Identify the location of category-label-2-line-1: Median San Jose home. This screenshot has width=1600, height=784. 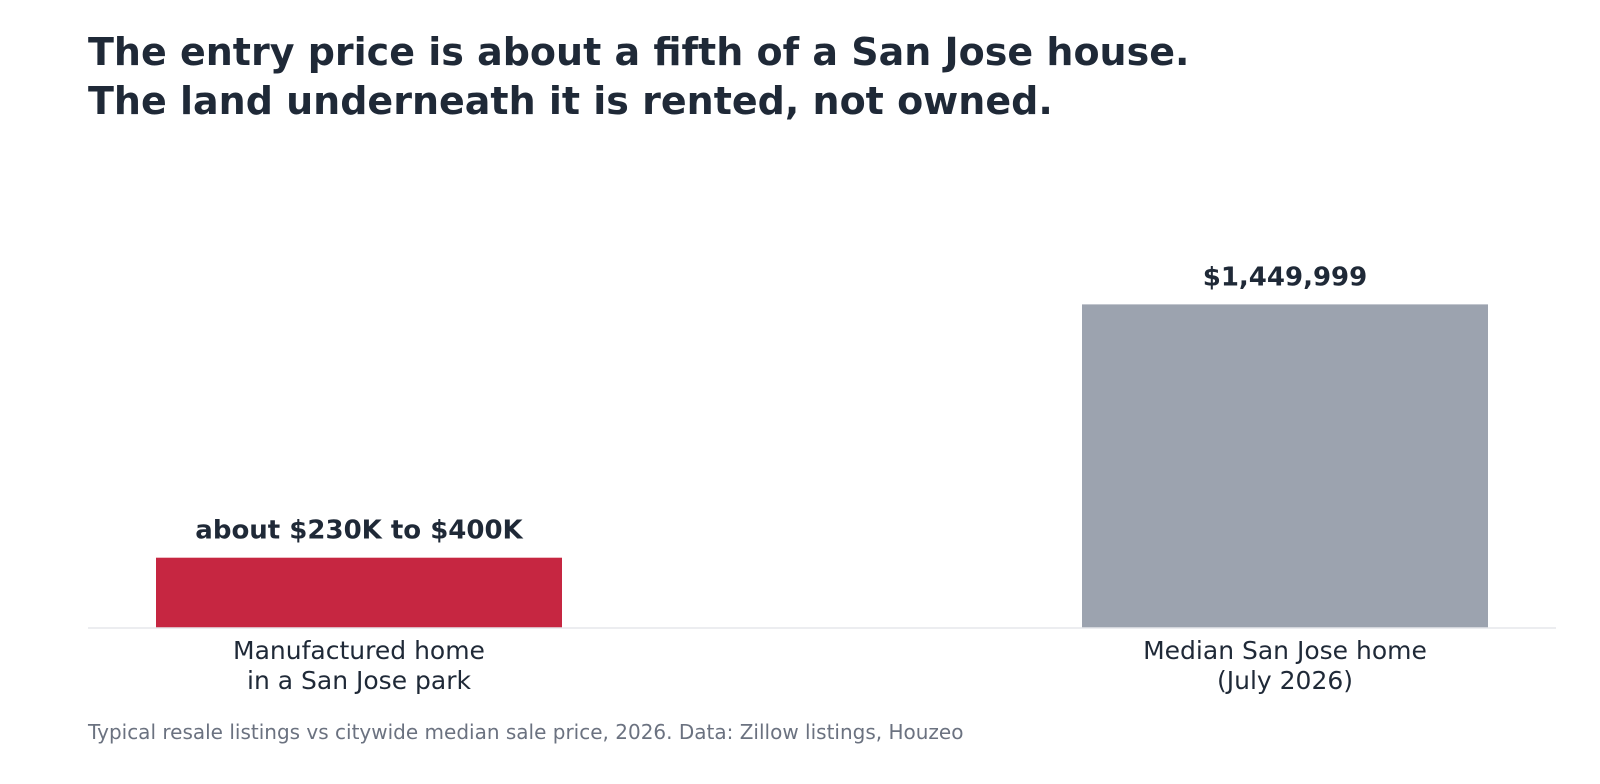
(1285, 650).